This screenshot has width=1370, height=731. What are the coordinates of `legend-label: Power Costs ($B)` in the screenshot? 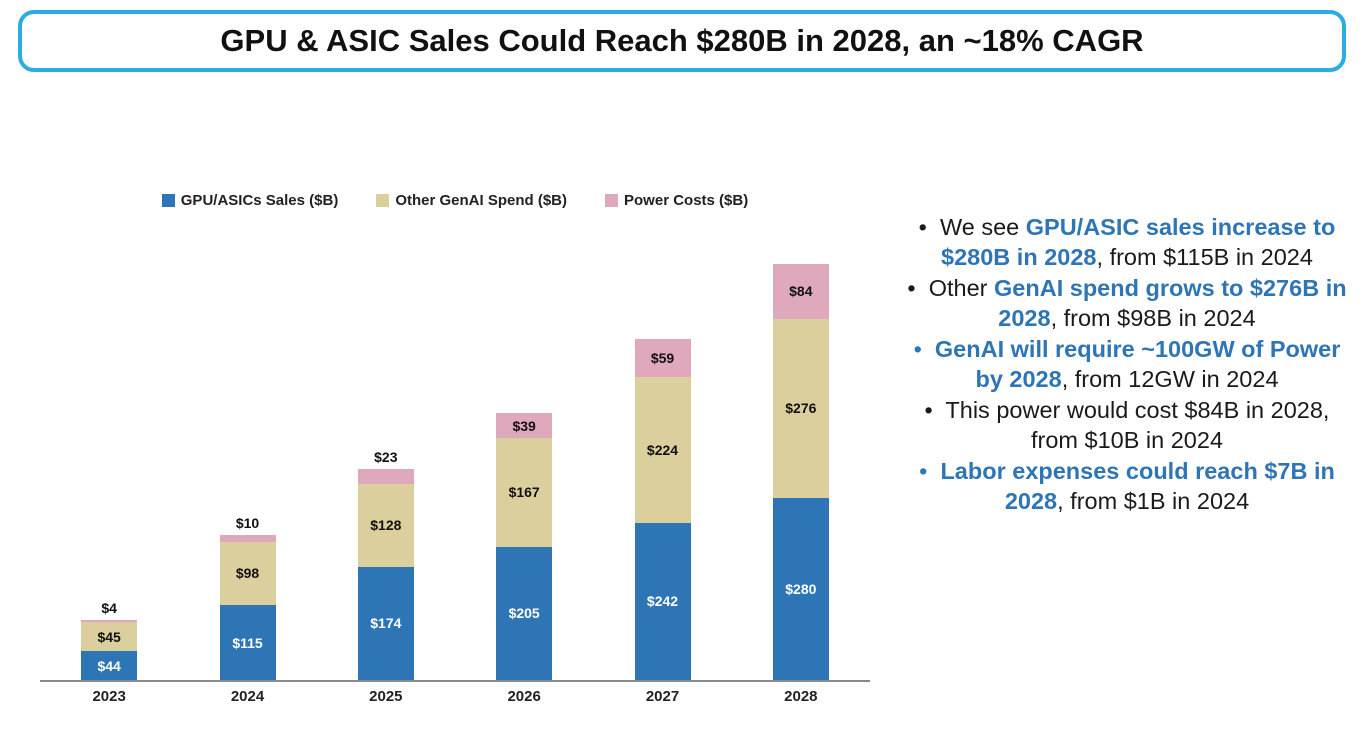 It's located at (686, 200).